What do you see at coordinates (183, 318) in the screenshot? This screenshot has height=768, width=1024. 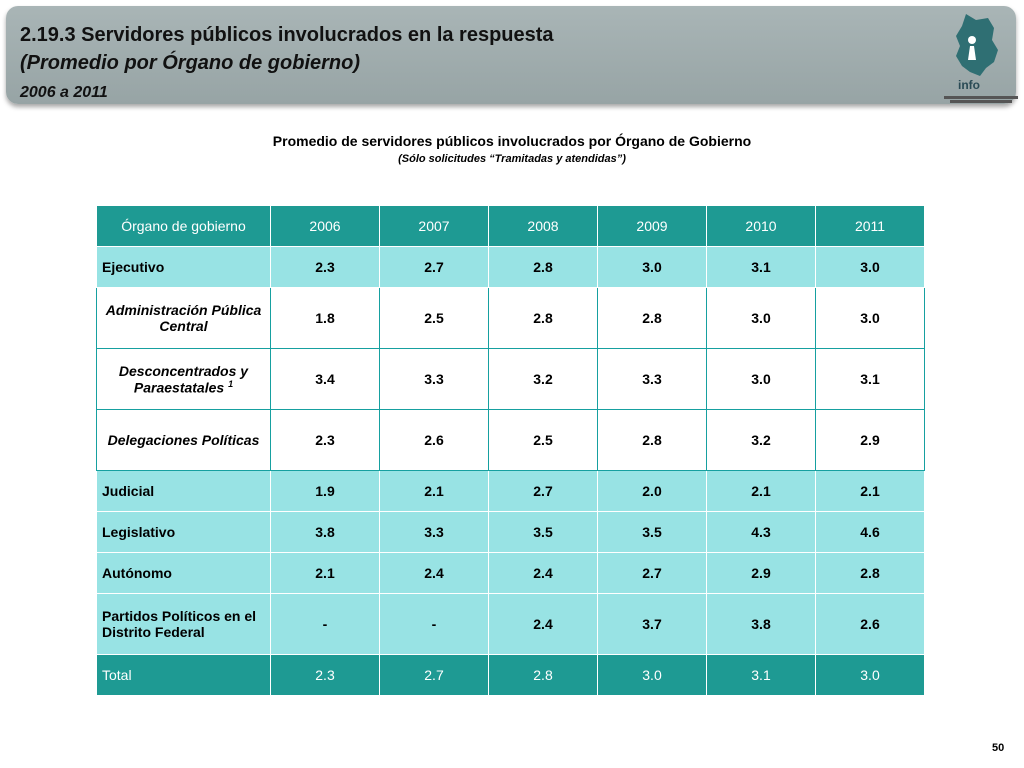 I see `row-label: Administración Pública Central` at bounding box center [183, 318].